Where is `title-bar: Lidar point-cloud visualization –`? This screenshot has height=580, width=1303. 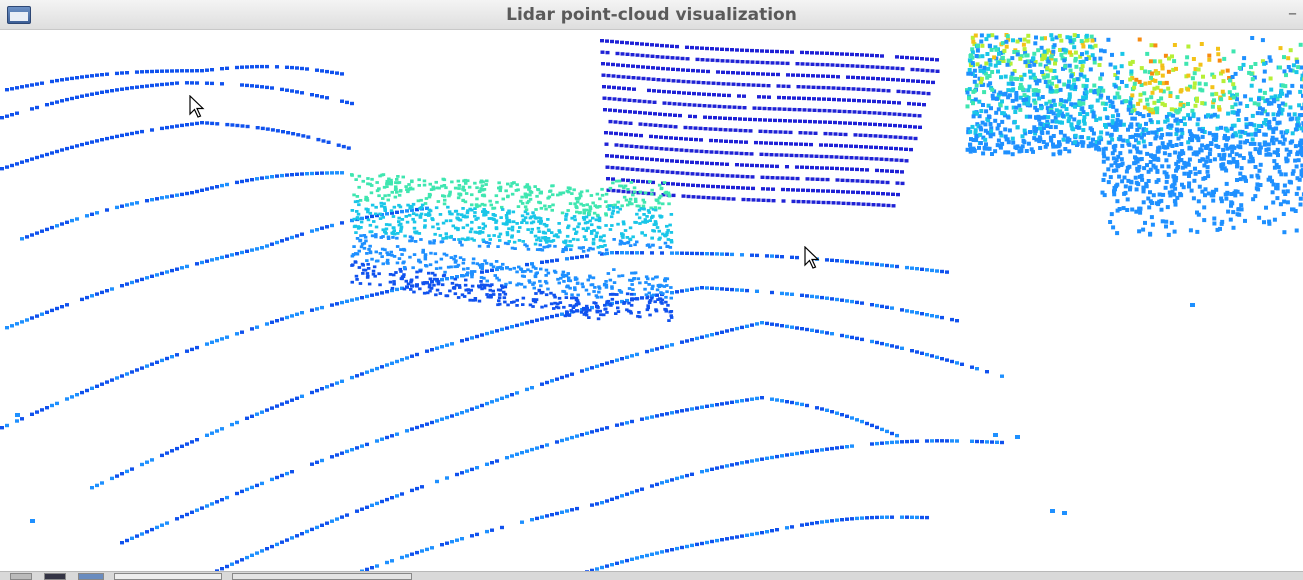 title-bar: Lidar point-cloud visualization – is located at coordinates (651, 15).